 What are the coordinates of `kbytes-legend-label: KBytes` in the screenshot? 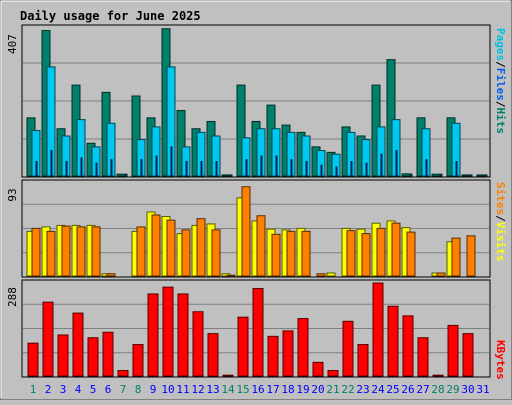 It's located at (500, 360).